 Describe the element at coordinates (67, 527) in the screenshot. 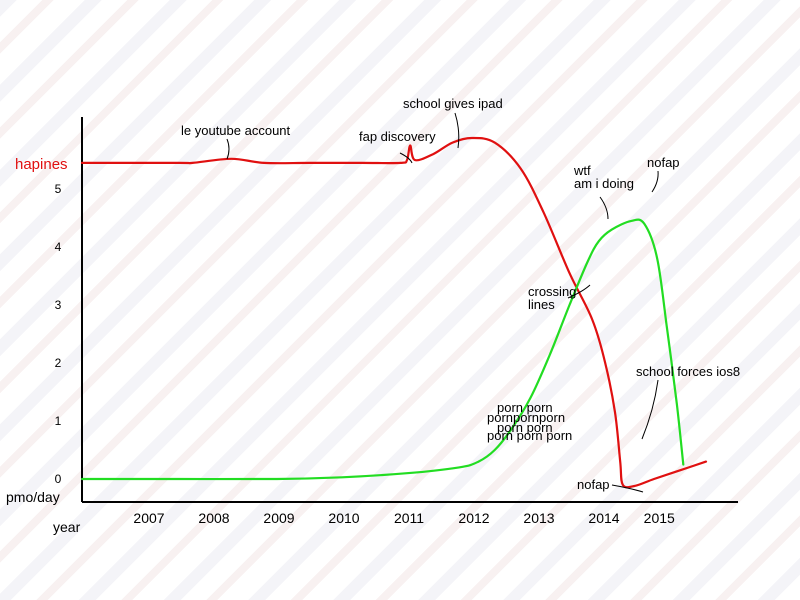

I see `x-axis-title: year` at that location.